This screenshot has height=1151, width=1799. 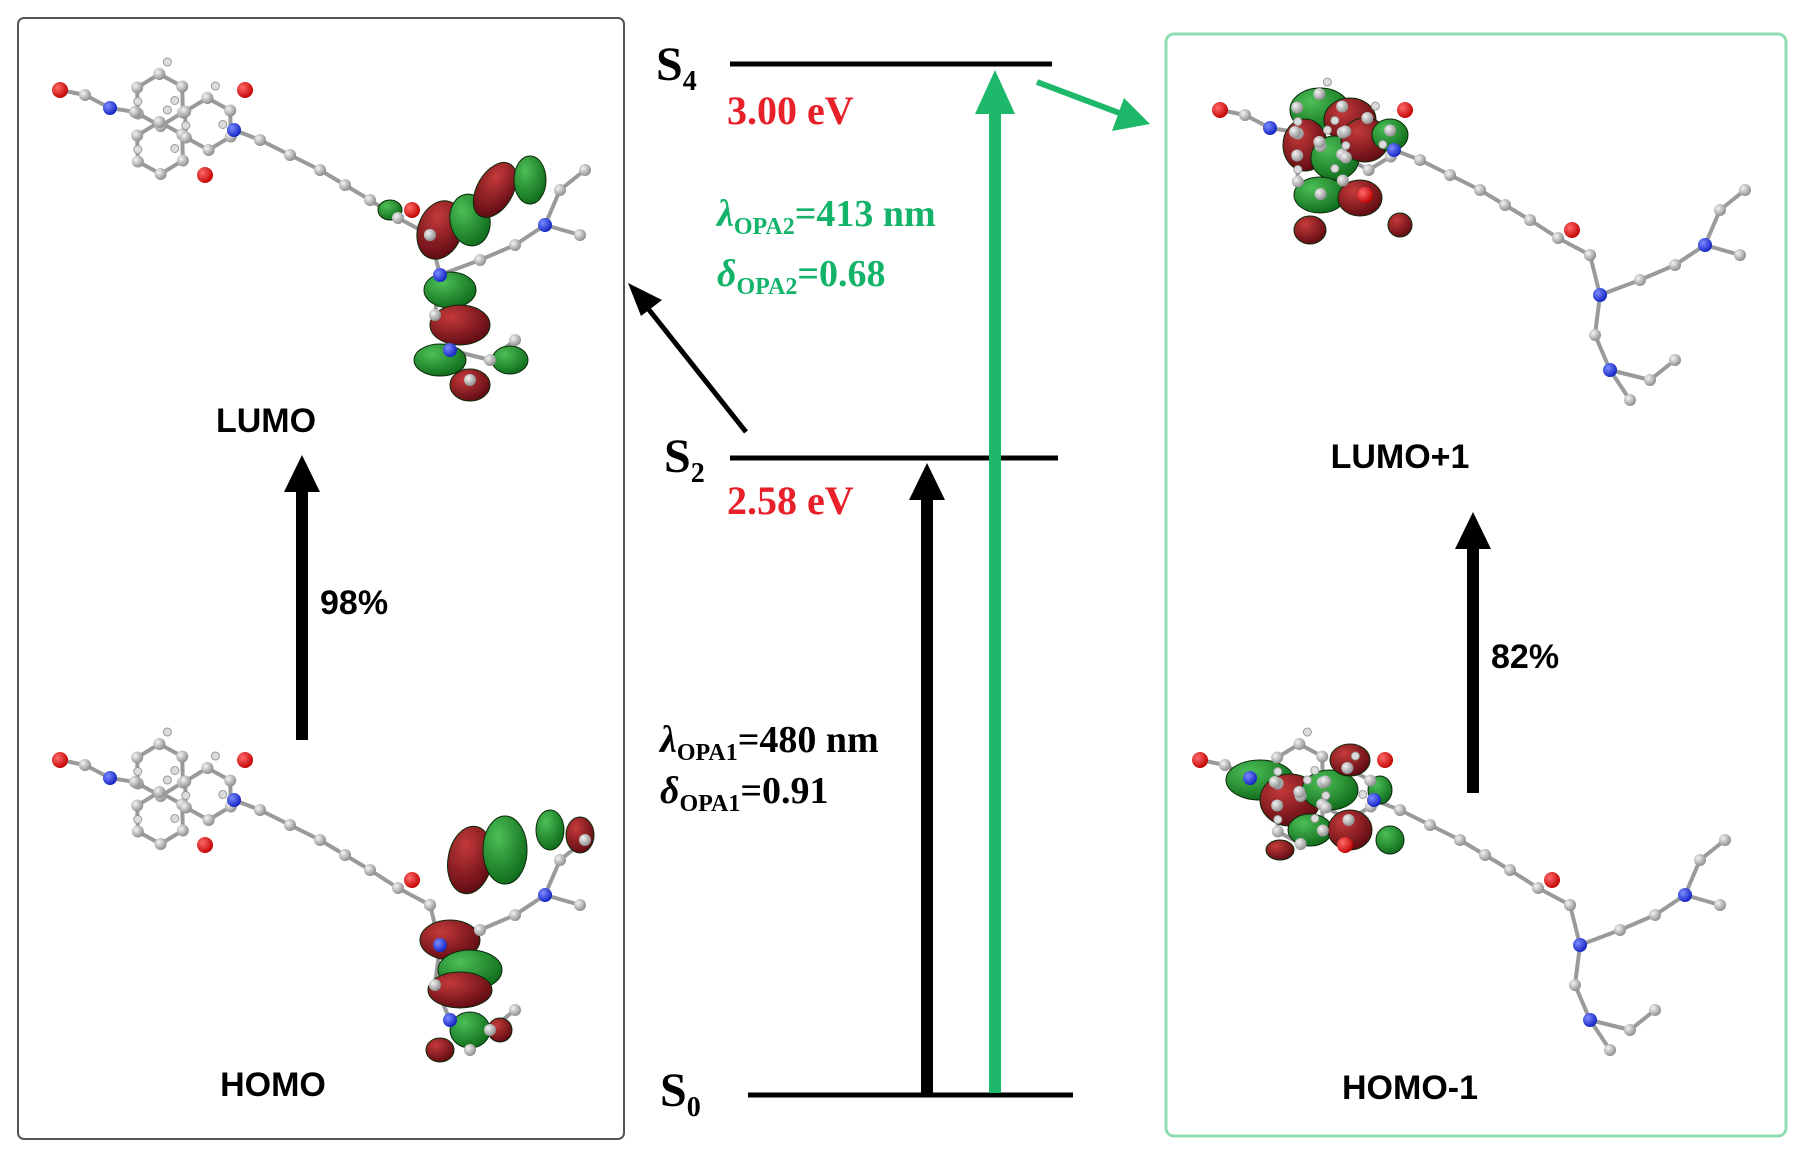 I want to click on left-arrow-head, so click(x=302, y=473).